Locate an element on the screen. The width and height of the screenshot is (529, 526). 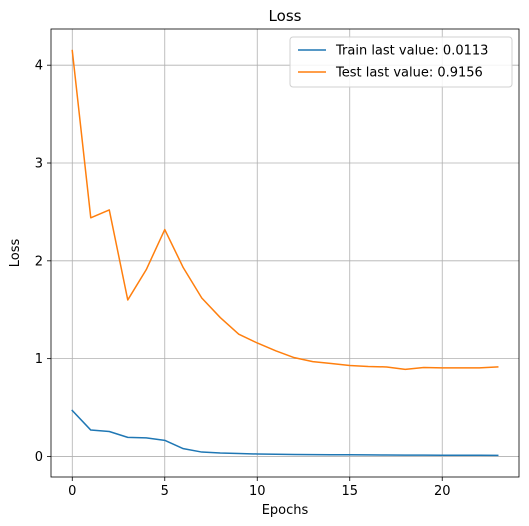
x-tick-label: 0 is located at coordinates (72, 491).